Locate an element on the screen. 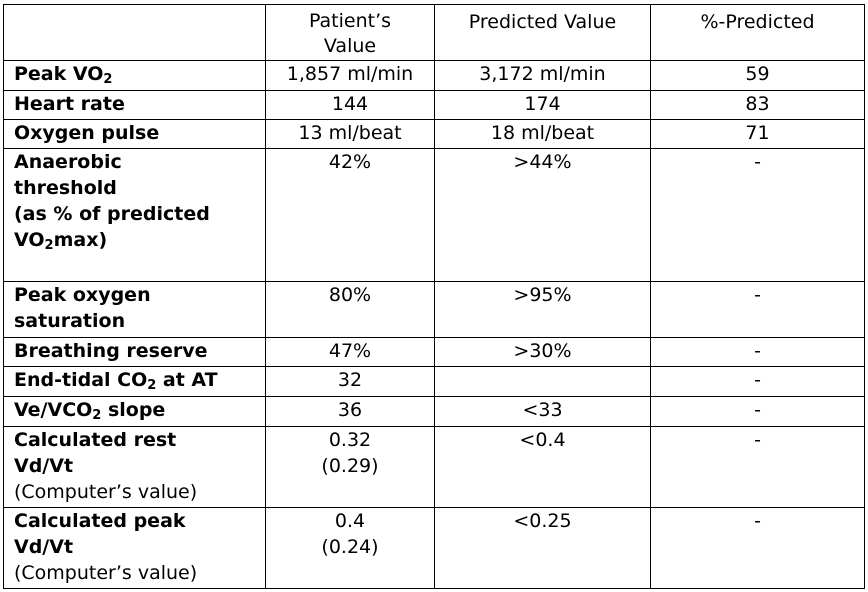 This screenshot has height=592, width=868. row-label: Ve/VCO2 slope is located at coordinates (134, 411).